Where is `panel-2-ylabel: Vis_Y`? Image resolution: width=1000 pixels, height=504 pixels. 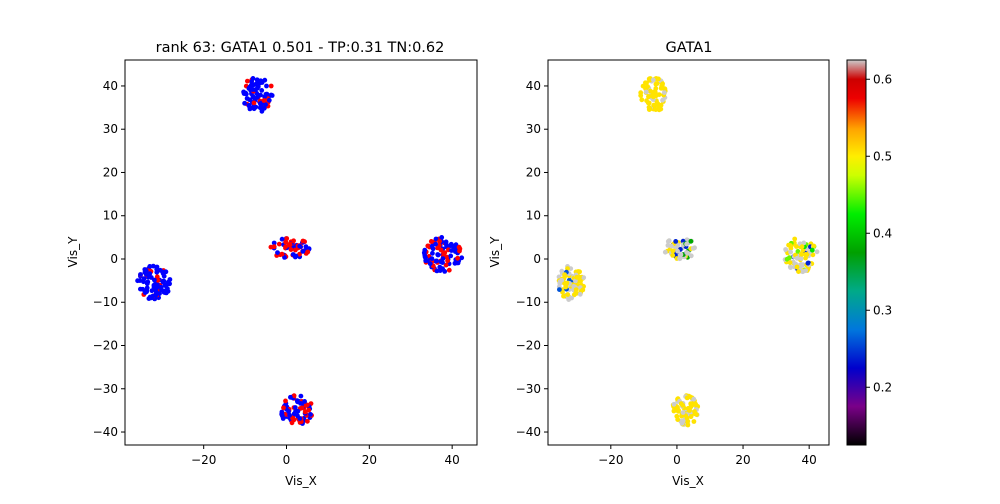 panel-2-ylabel: Vis_Y is located at coordinates (495, 252).